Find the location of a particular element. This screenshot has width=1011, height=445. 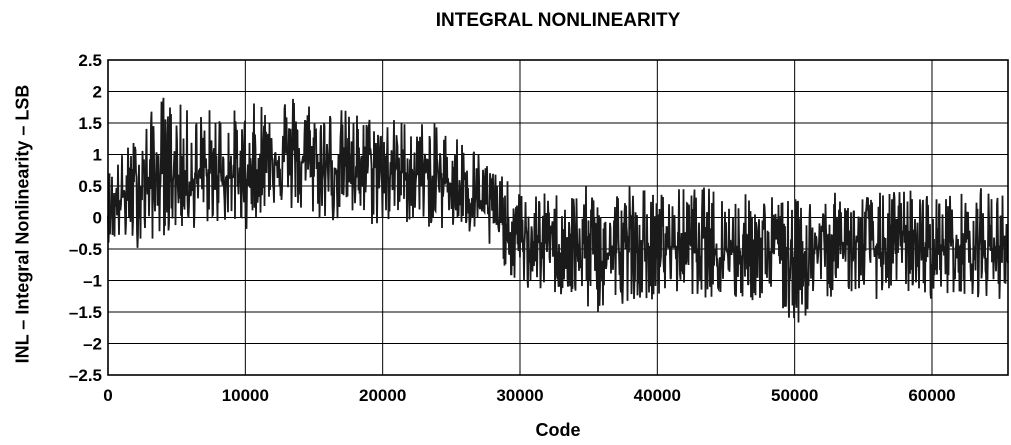

y-tick-label: 1.5 is located at coordinates (90, 123).